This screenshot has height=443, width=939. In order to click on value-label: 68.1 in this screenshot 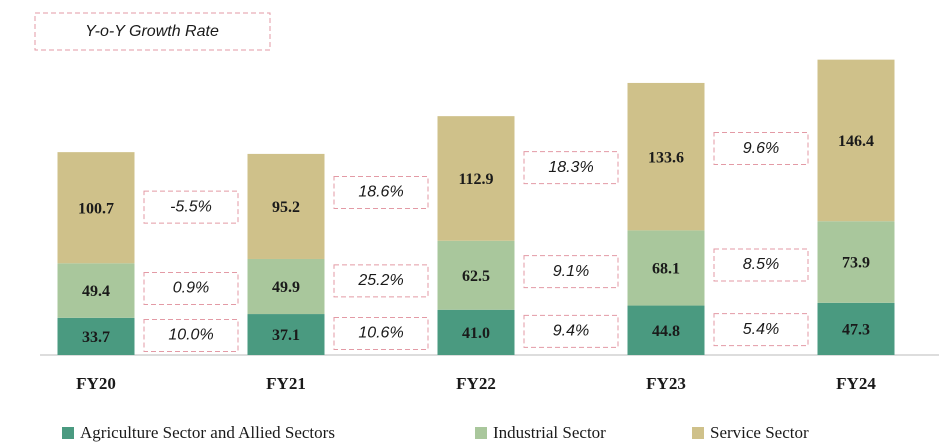, I will do `click(666, 269)`.